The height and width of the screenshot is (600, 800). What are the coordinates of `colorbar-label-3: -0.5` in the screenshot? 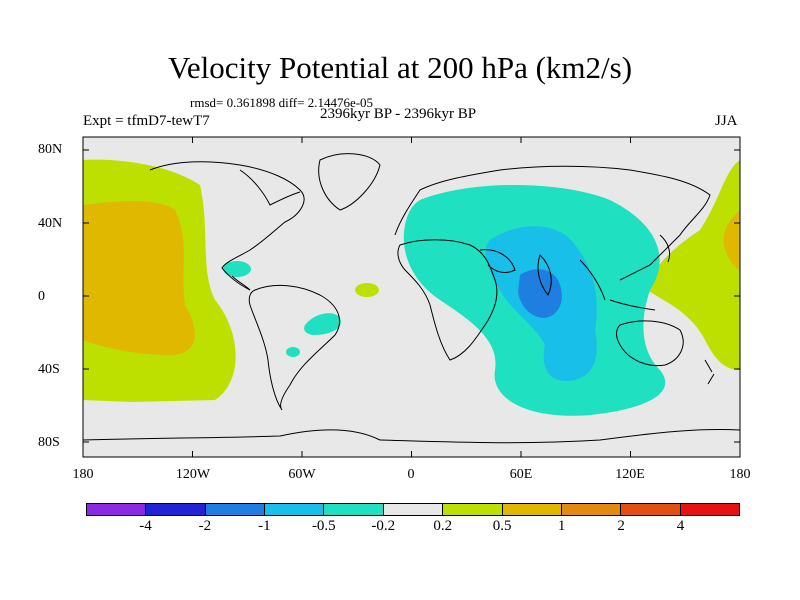 It's located at (323, 526).